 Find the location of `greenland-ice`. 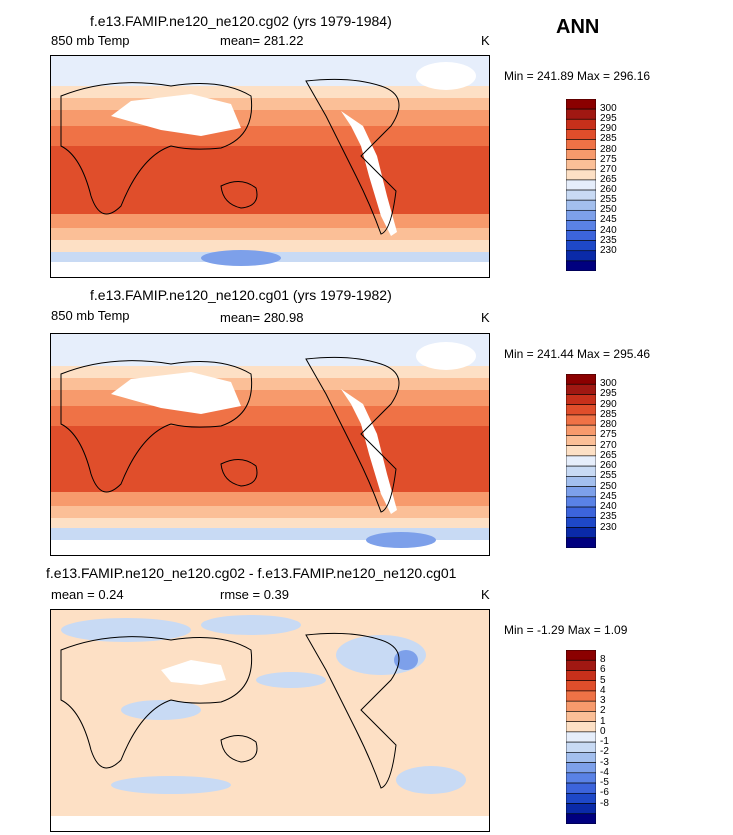

greenland-ice is located at coordinates (446, 356).